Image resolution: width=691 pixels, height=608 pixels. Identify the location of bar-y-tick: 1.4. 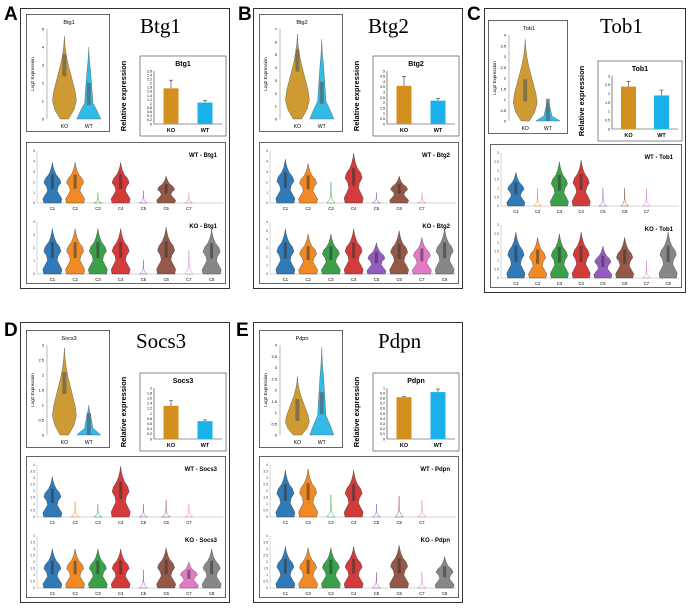
(149, 404).